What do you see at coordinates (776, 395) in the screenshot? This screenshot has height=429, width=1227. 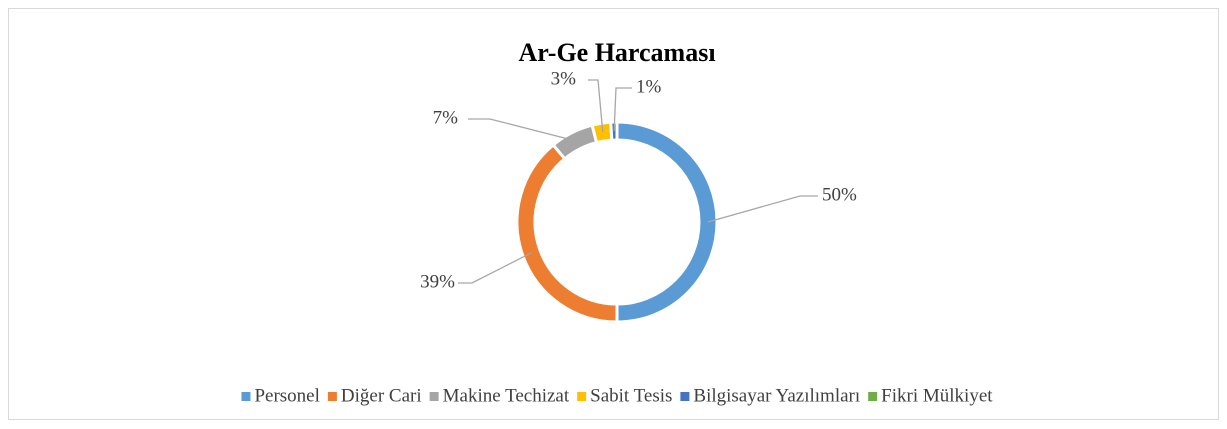 I see `legend-label: Bilgisayar Yazılımları` at bounding box center [776, 395].